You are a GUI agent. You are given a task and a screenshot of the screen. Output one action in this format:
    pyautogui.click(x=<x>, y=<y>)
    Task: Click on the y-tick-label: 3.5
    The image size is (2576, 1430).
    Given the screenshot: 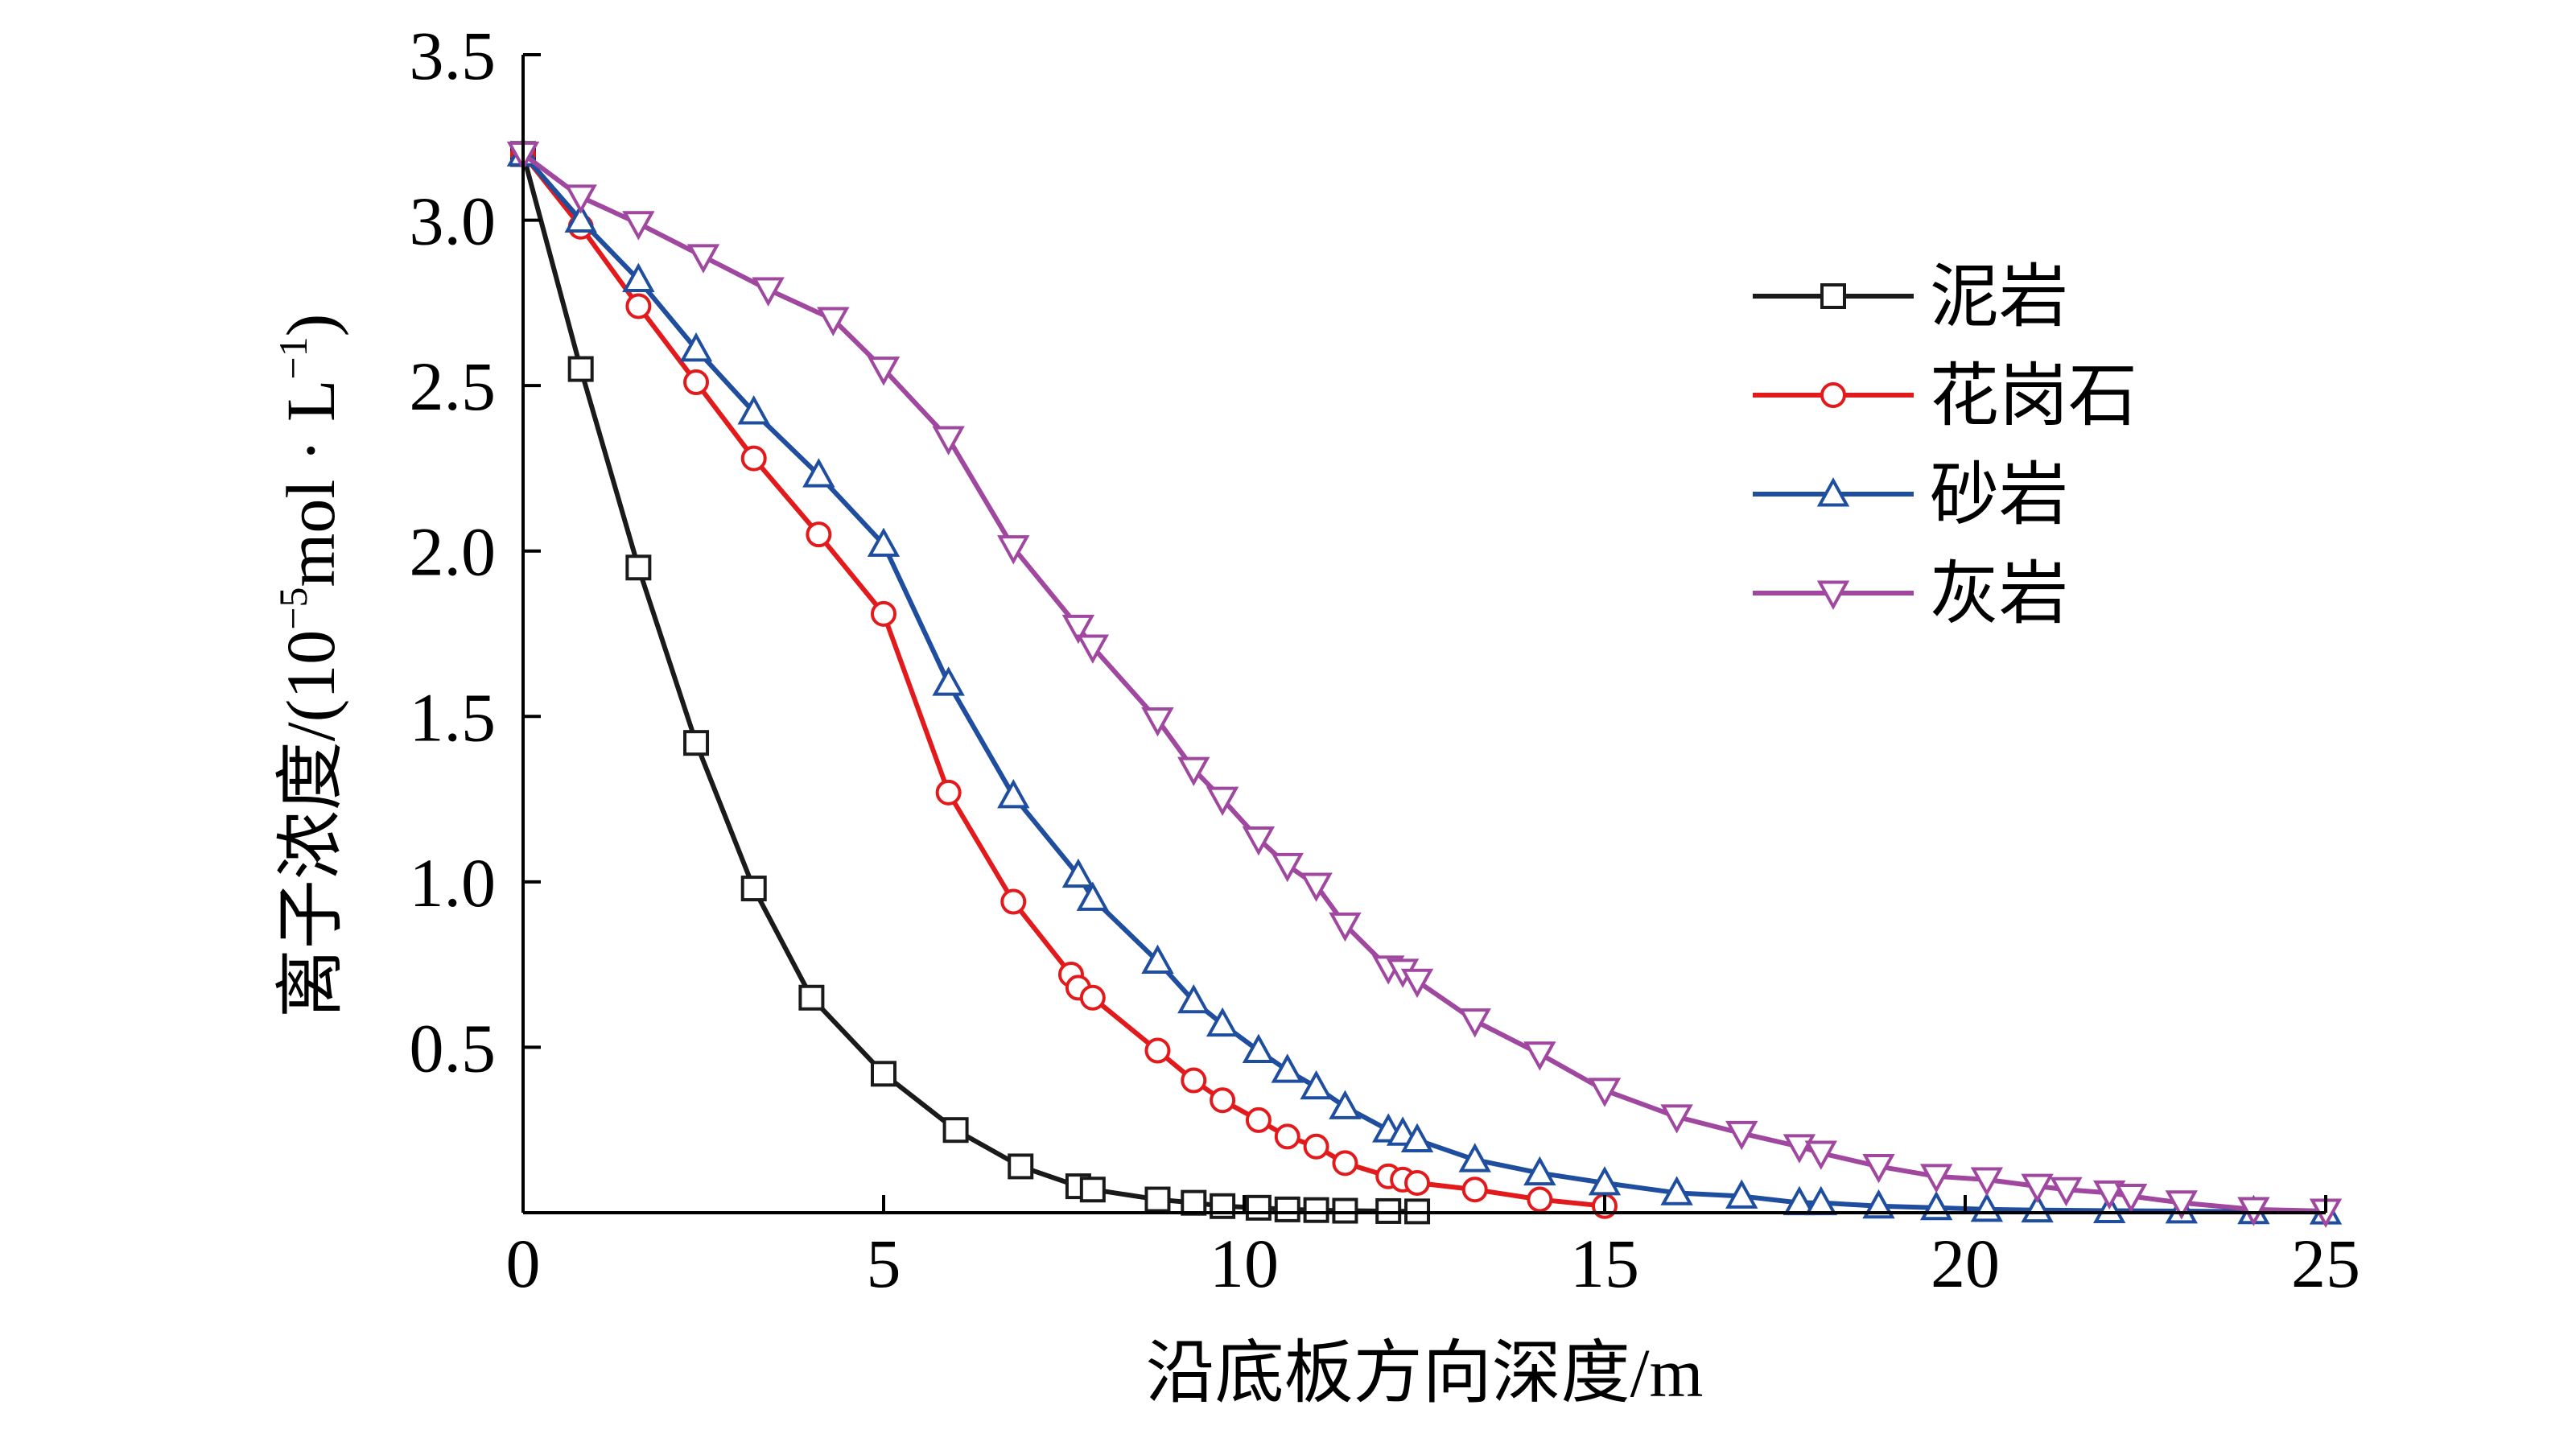 What is the action you would take?
    pyautogui.click(x=453, y=55)
    